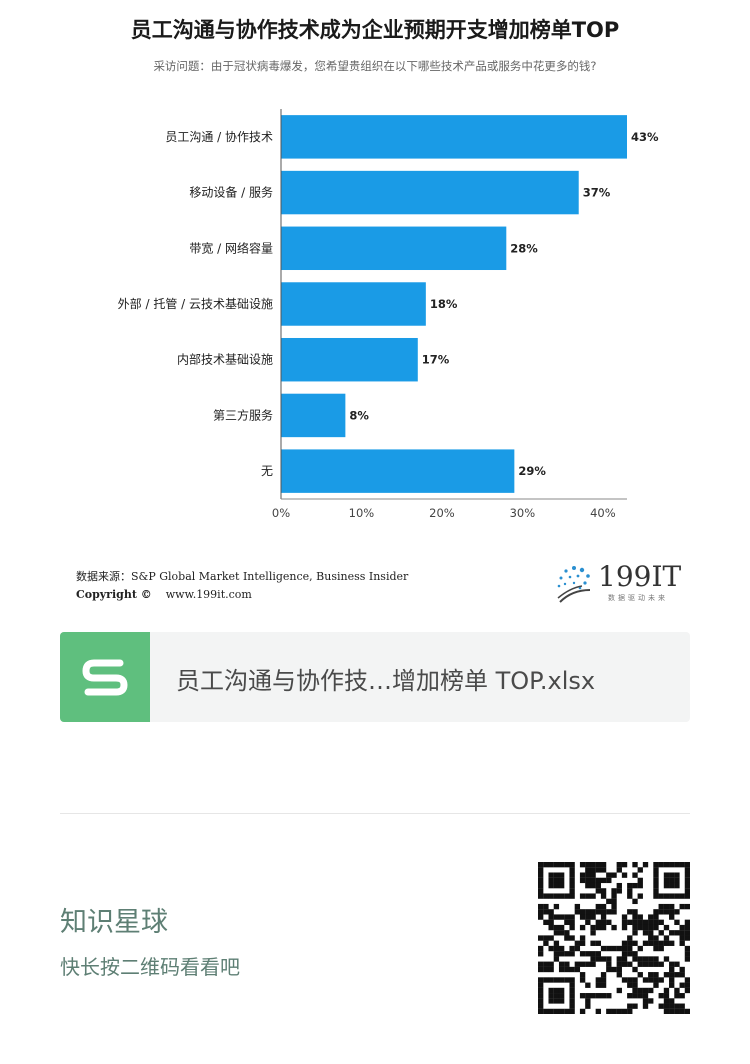 This screenshot has width=750, height=1064. I want to click on planet-title: 知识星球, so click(114, 922).